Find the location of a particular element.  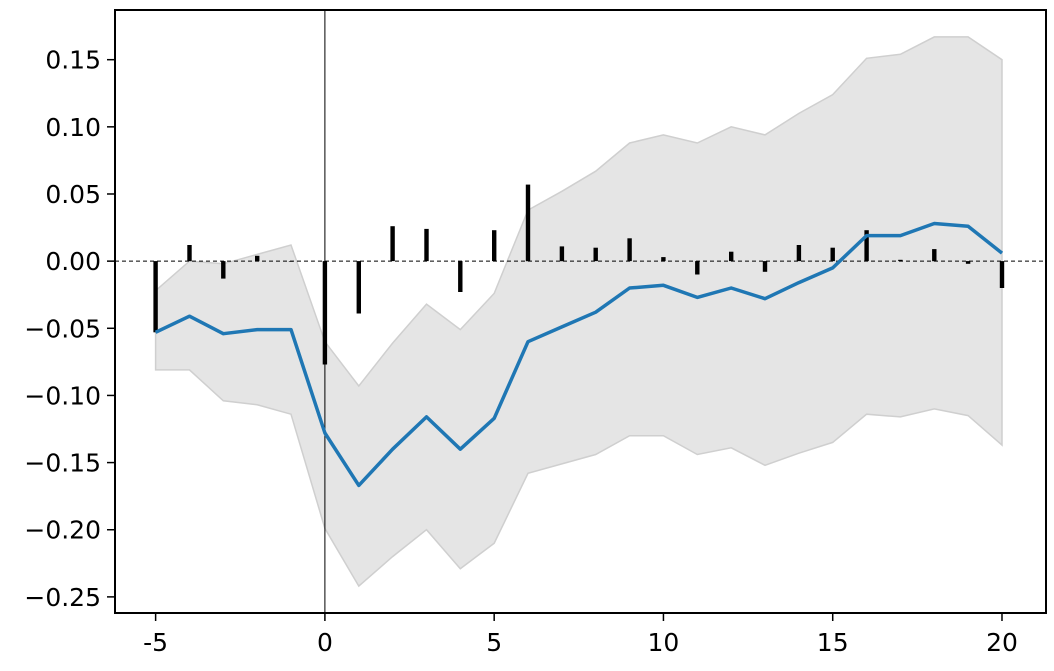

y-tick-label: −0.20 is located at coordinates (62, 530).